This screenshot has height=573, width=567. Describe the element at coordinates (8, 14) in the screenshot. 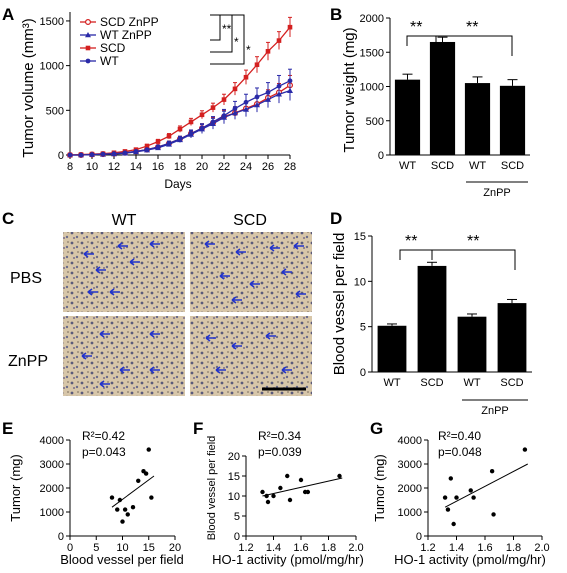

I see `panel-a-letter: A` at that location.